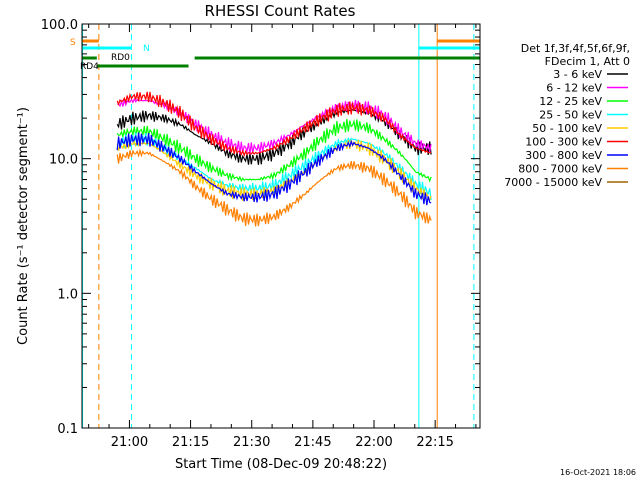 This screenshot has width=640, height=480. Describe the element at coordinates (146, 49) in the screenshot. I see `marker-label: N` at that location.